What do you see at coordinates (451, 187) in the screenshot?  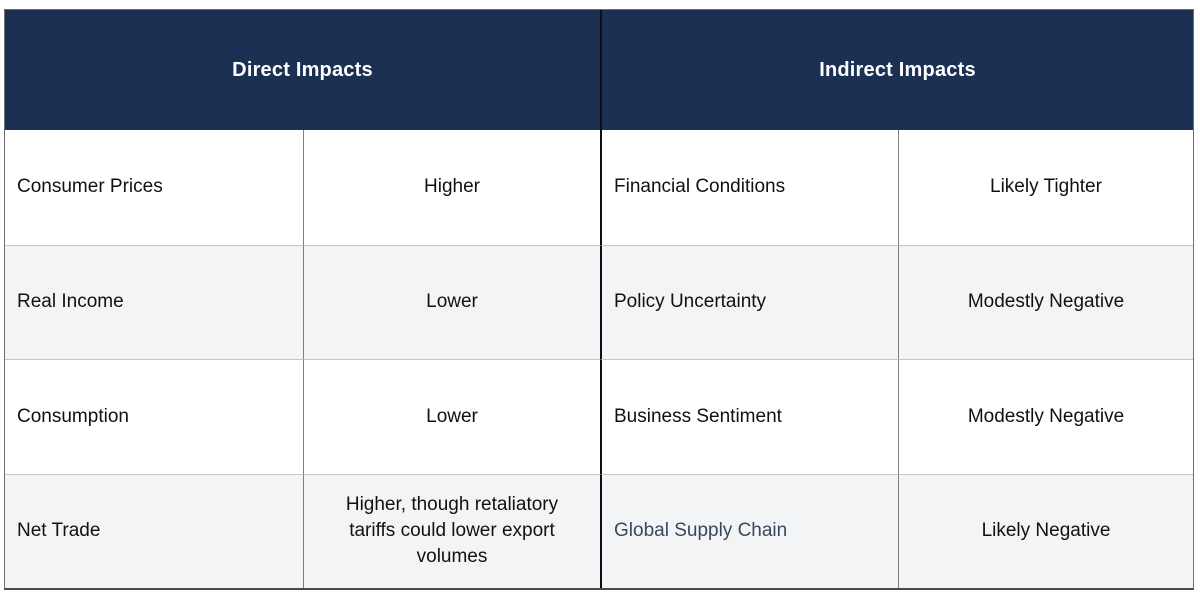 I see `direct-impact-cell: Higher` at bounding box center [451, 187].